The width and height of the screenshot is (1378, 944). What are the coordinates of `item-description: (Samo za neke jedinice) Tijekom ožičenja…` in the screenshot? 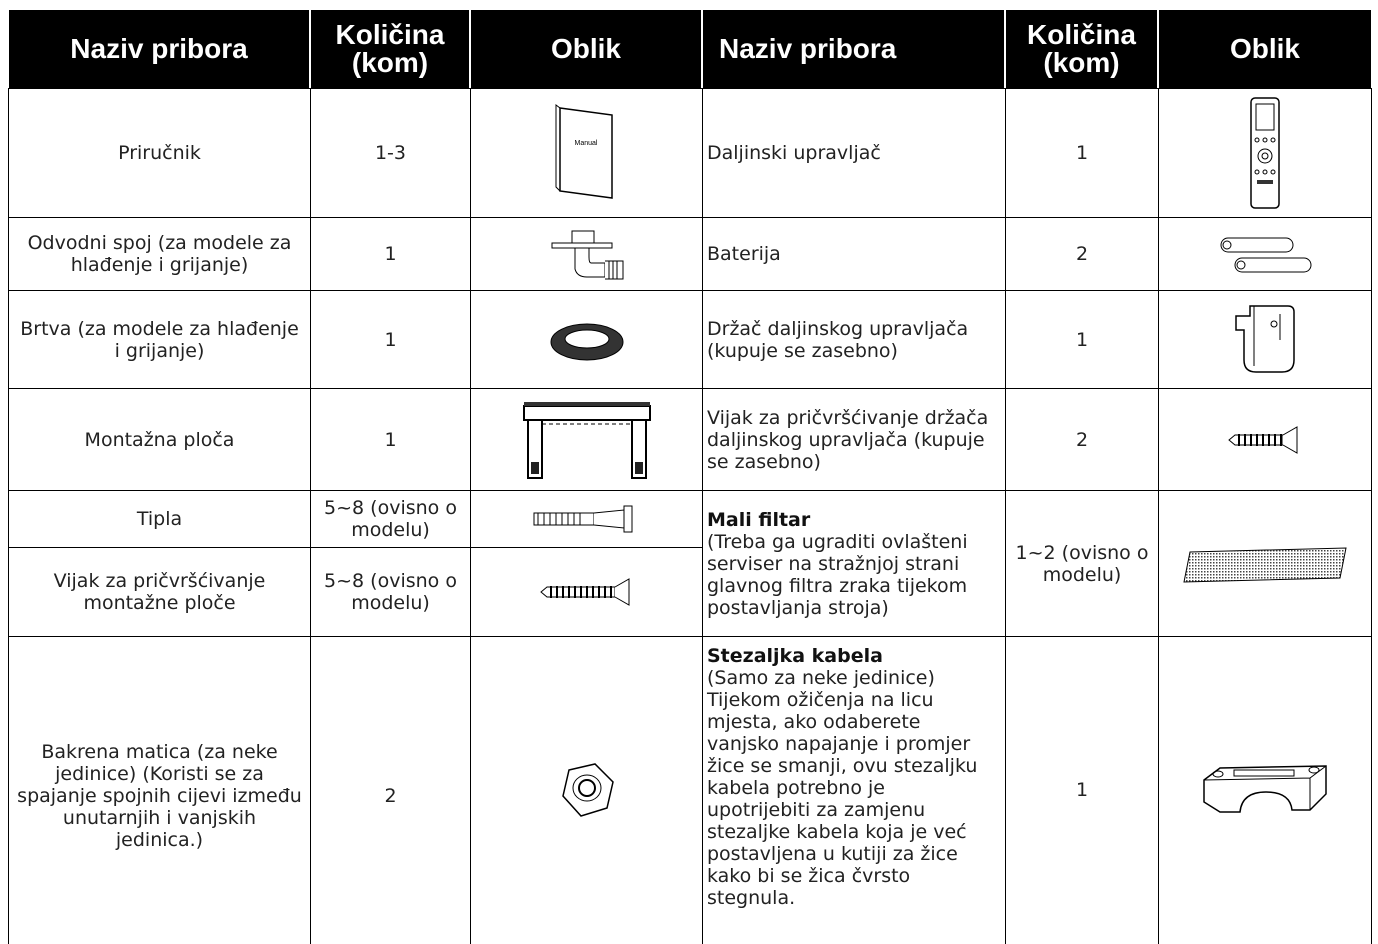 It's located at (842, 788).